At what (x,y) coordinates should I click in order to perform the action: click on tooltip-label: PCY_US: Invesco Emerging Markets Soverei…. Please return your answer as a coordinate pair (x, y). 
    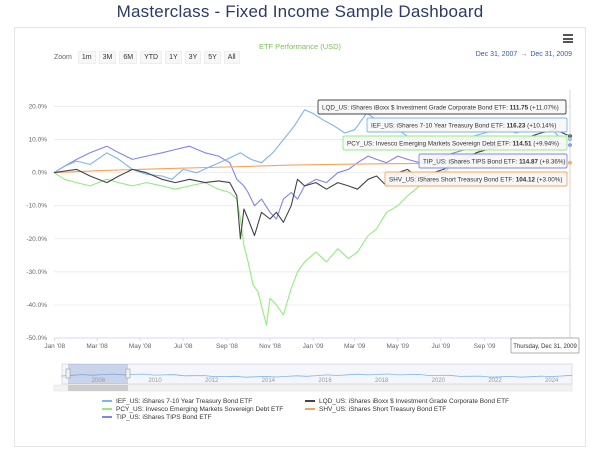
    Looking at the image, I should click on (430, 144).